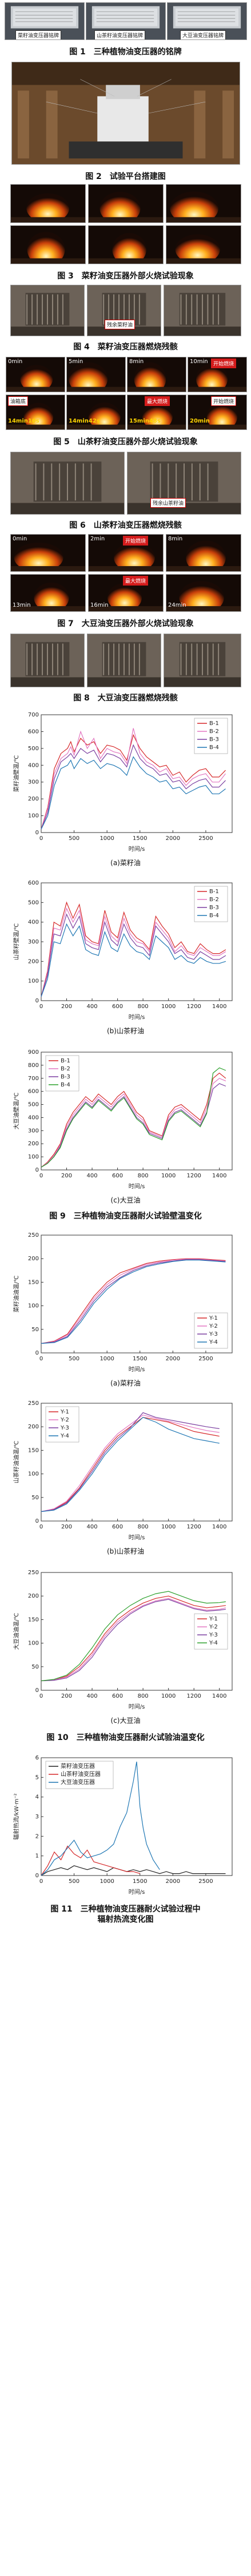 The width and height of the screenshot is (251, 2576). What do you see at coordinates (74, 1359) in the screenshot?
I see `x-tick-label: 500` at bounding box center [74, 1359].